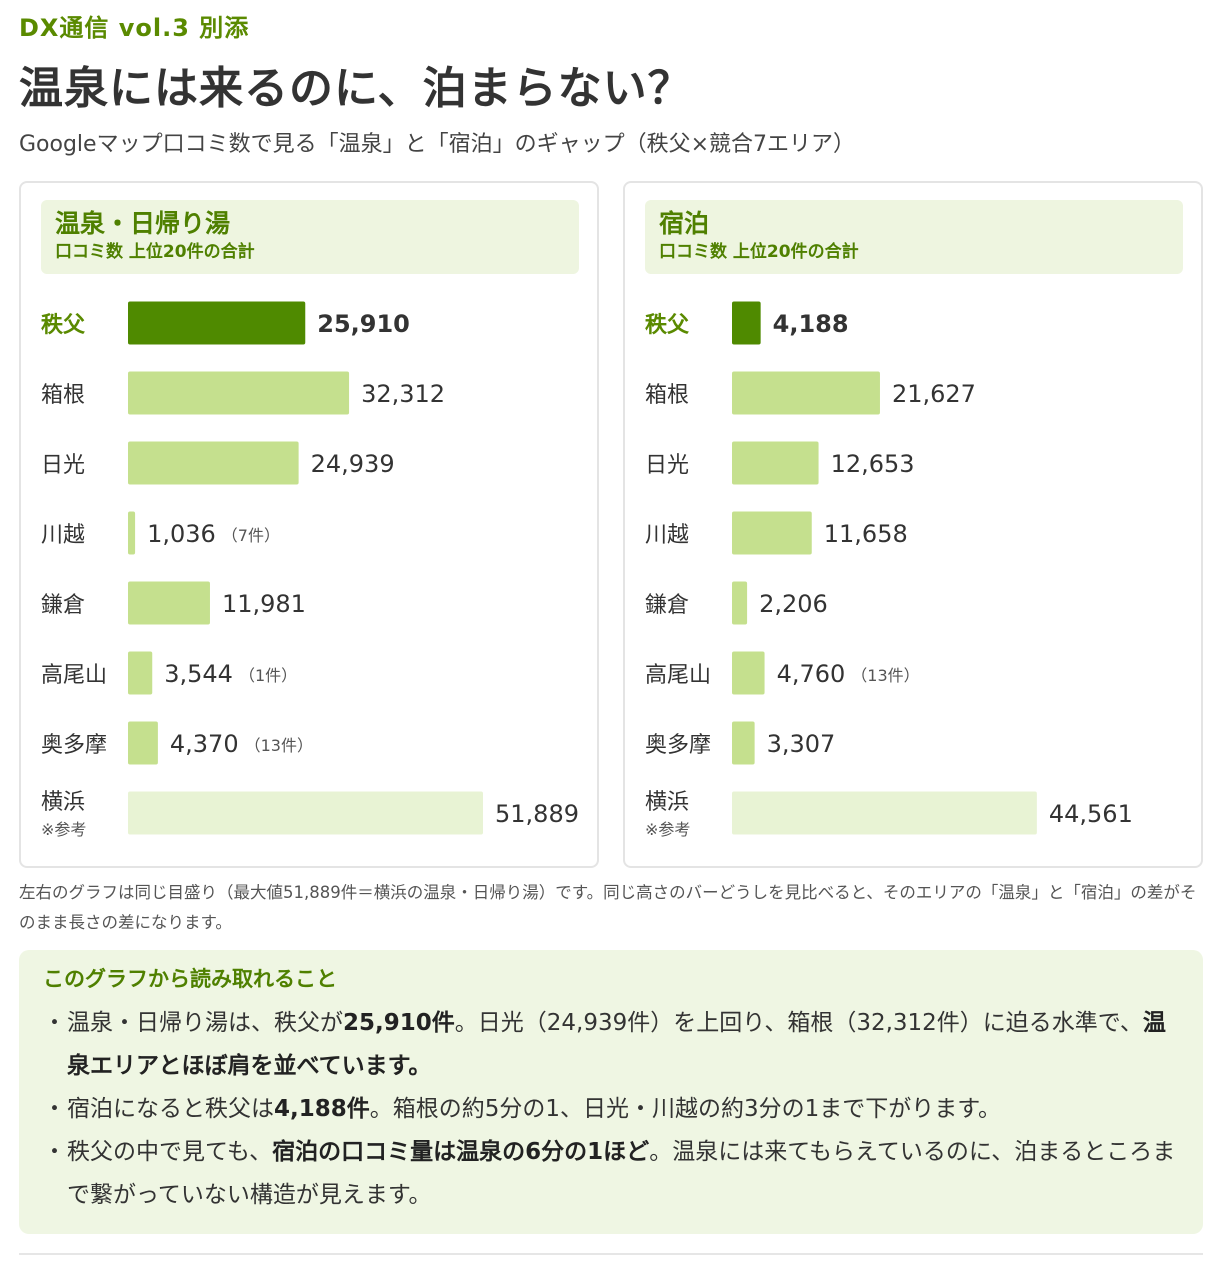 The image size is (1223, 1267). Describe the element at coordinates (181, 534) in the screenshot. I see `onsen-value-label: 1,036` at that location.